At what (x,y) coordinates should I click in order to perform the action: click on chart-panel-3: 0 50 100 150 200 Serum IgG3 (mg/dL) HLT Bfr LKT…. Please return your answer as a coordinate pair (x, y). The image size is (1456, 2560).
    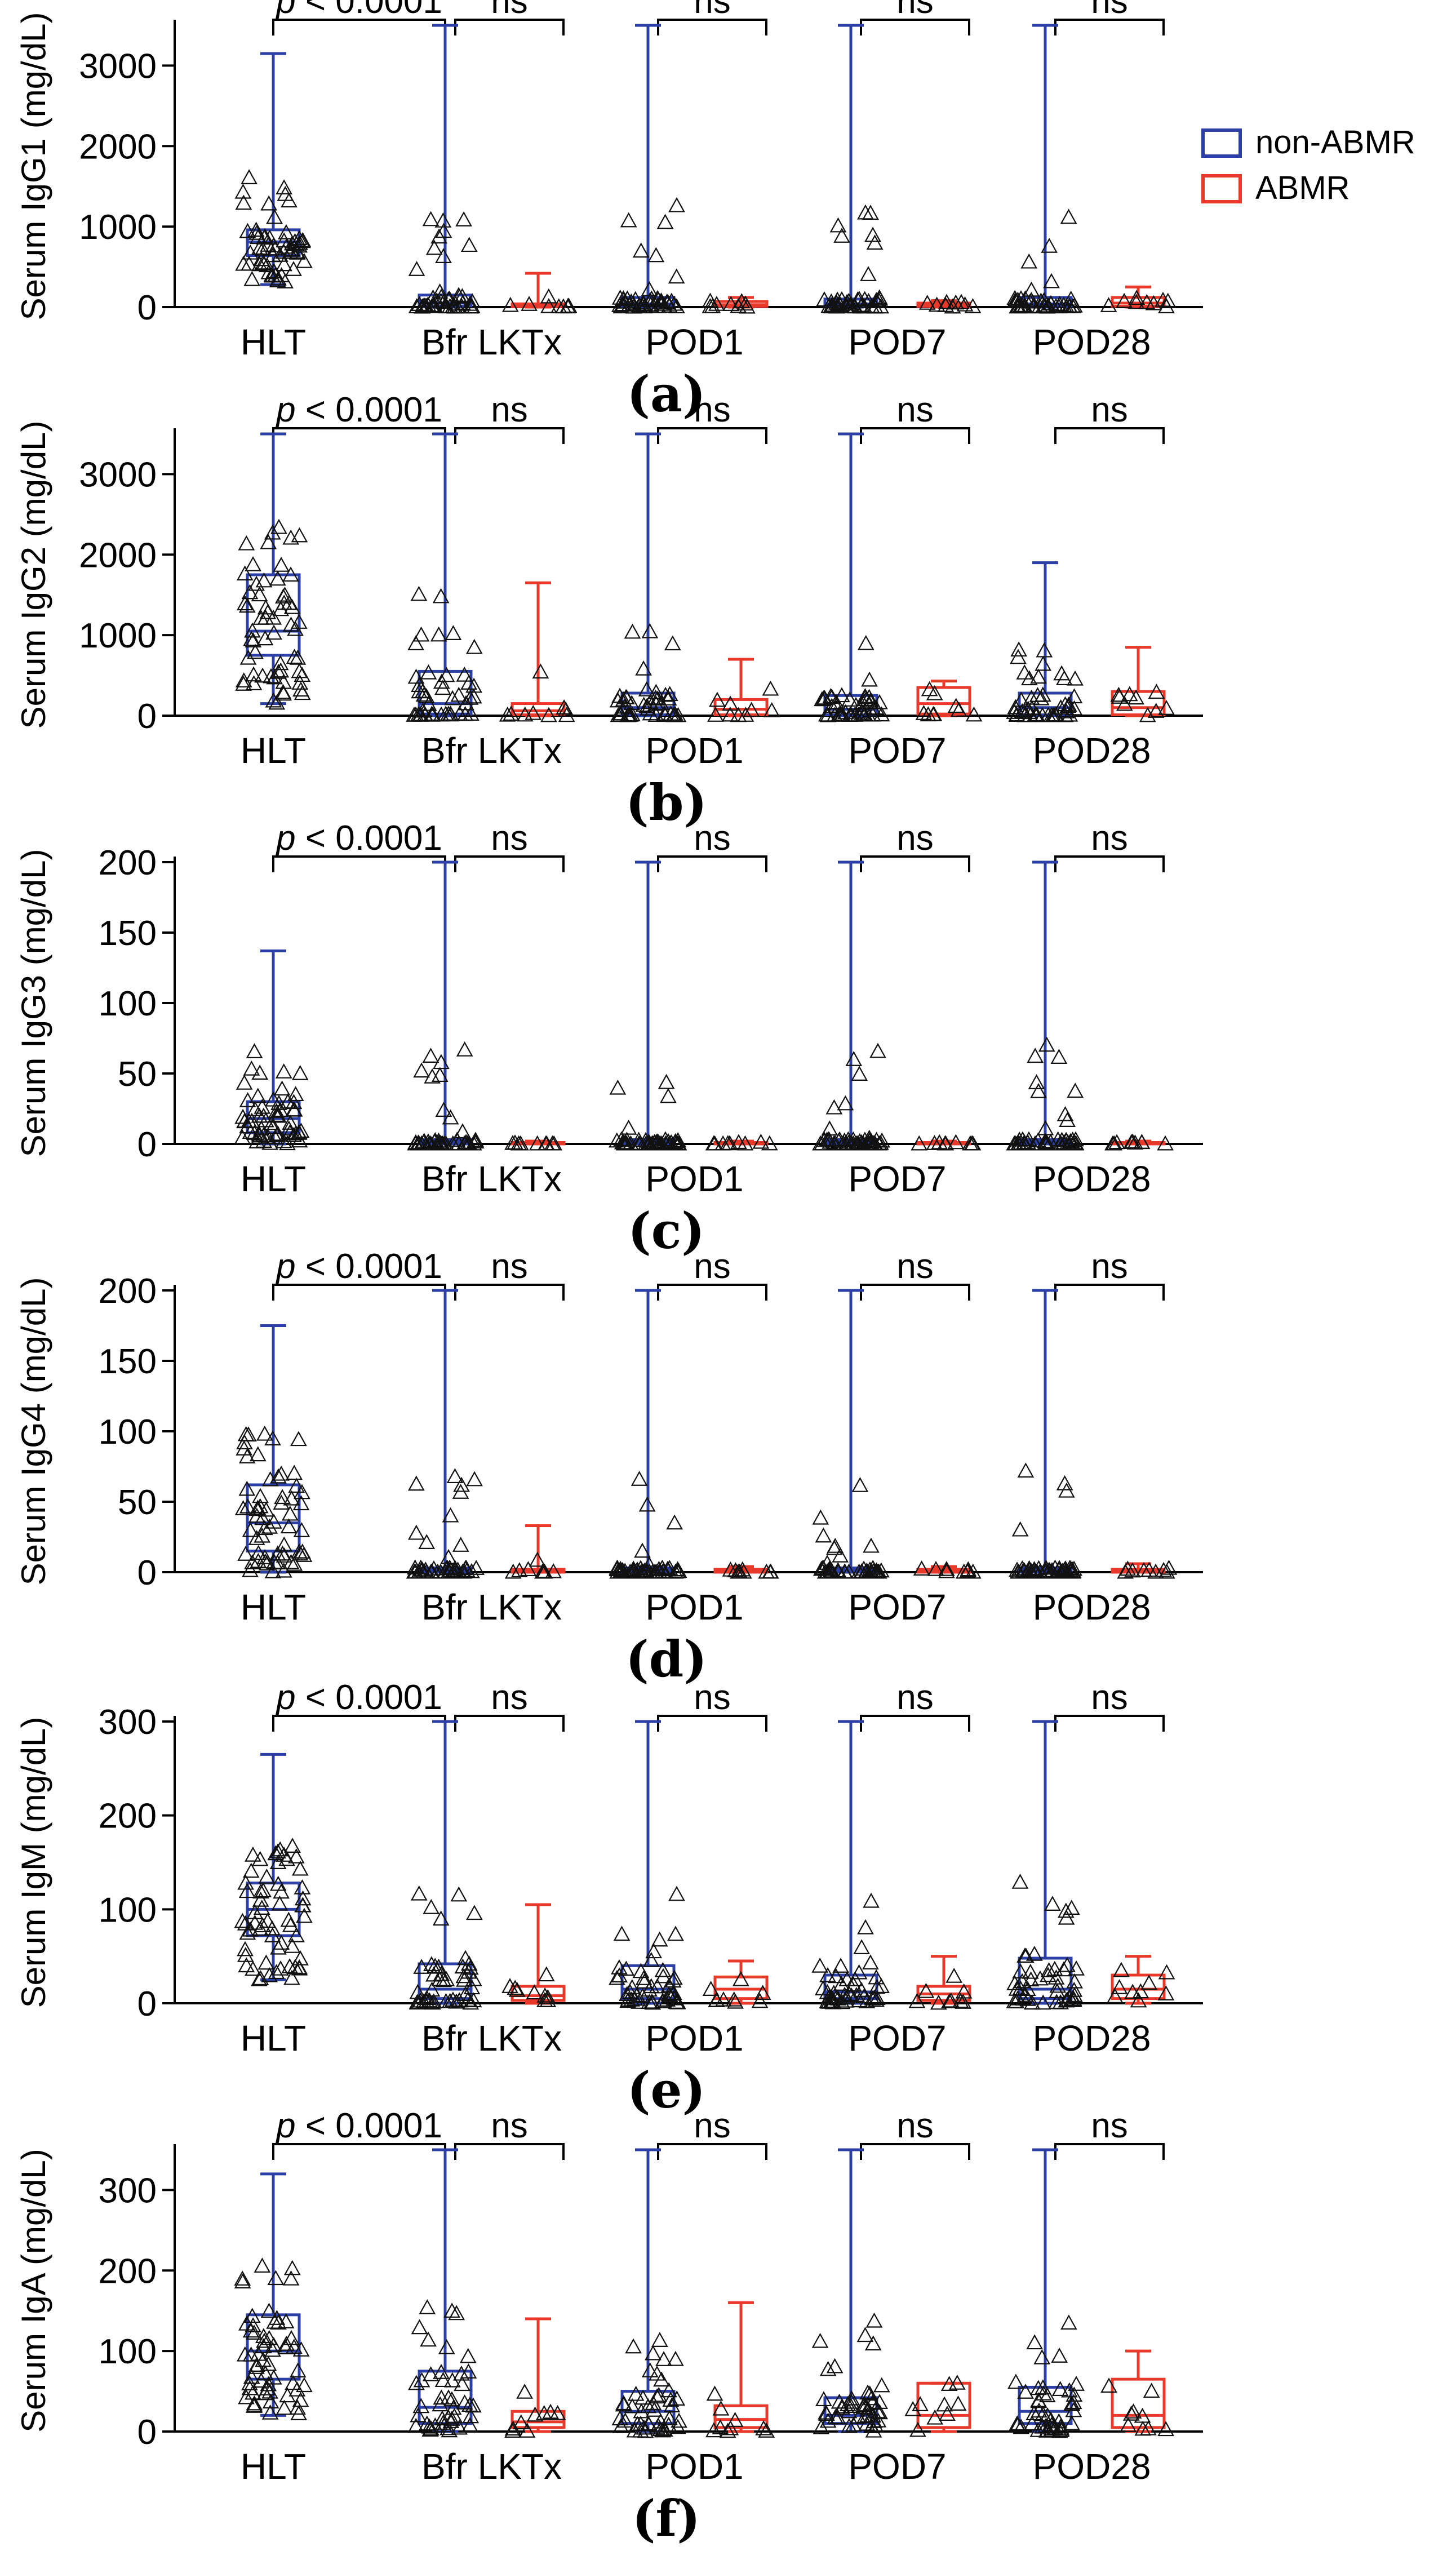
    Looking at the image, I should click on (609, 1039).